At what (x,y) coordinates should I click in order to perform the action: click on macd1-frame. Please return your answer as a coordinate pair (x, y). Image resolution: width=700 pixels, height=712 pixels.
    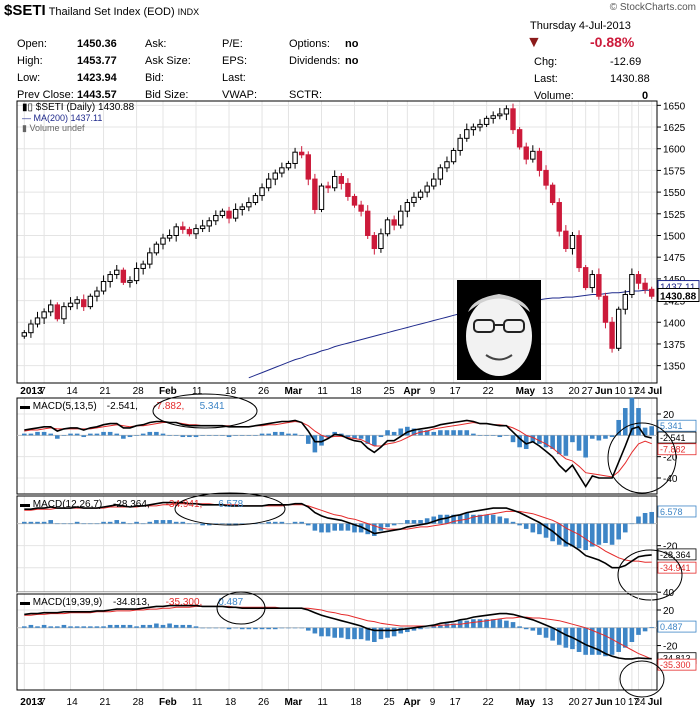
    Looking at the image, I should click on (337, 446).